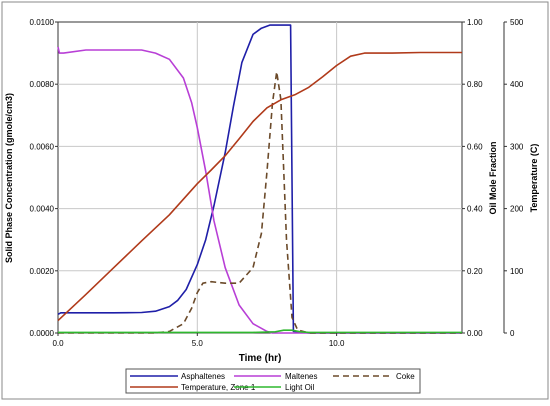 The width and height of the screenshot is (550, 406). What do you see at coordinates (42, 146) in the screenshot?
I see `y-left-tick-label-3: 0.0060` at bounding box center [42, 146].